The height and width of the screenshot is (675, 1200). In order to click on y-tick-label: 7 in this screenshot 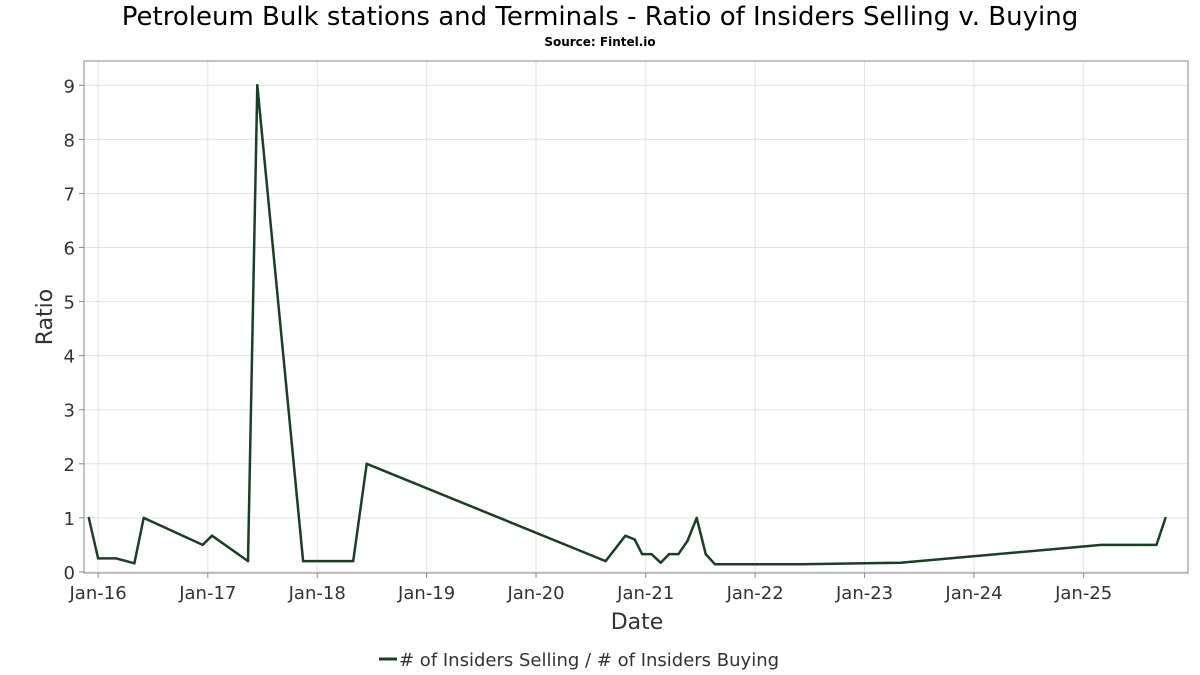, I will do `click(69, 194)`.